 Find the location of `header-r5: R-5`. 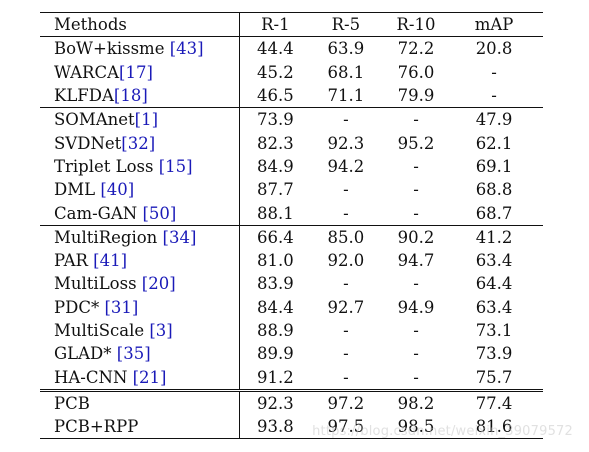

header-r5: R-5 is located at coordinates (346, 25).